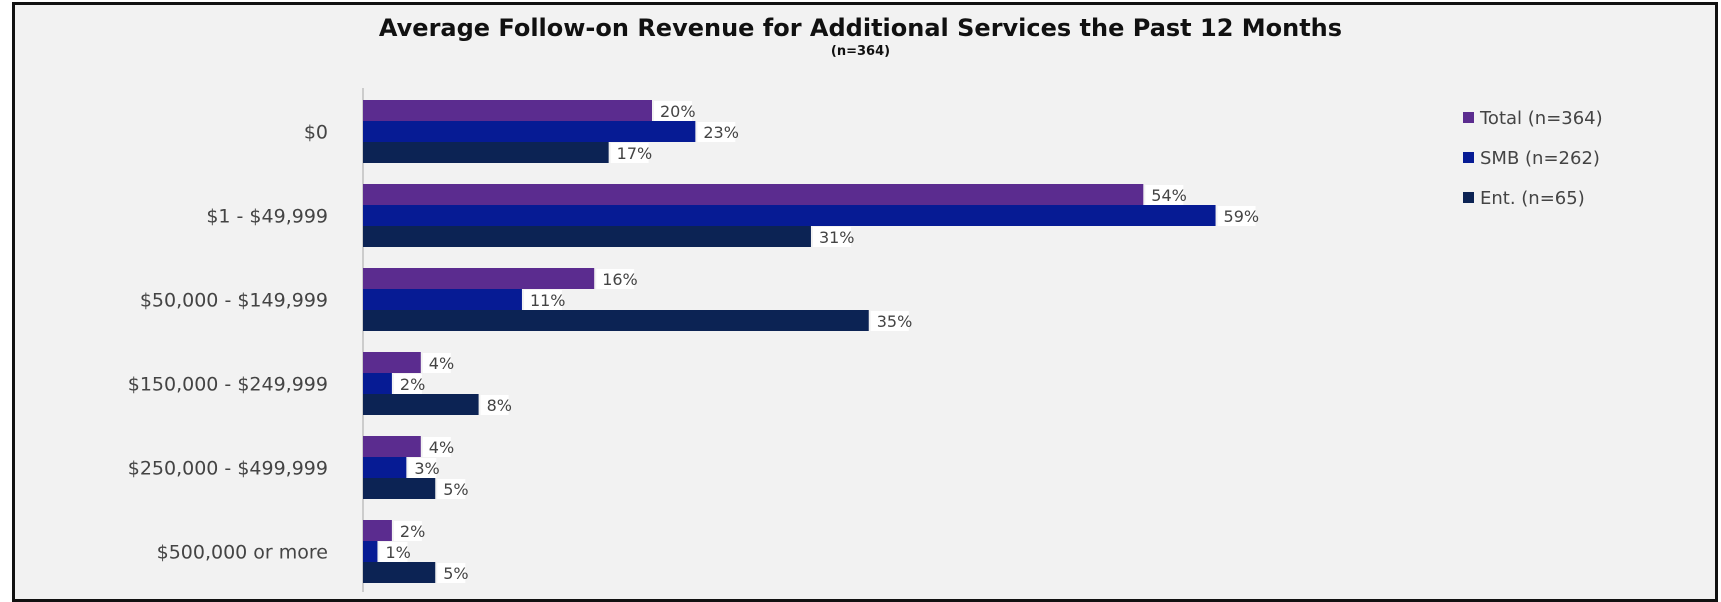  I want to click on category-label: $1 - $49,999, so click(267, 217).